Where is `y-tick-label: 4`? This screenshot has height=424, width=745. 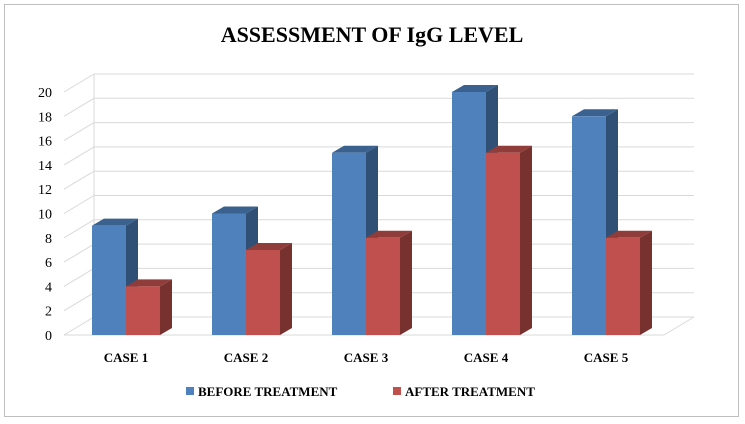
y-tick-label: 4 is located at coordinates (48, 287).